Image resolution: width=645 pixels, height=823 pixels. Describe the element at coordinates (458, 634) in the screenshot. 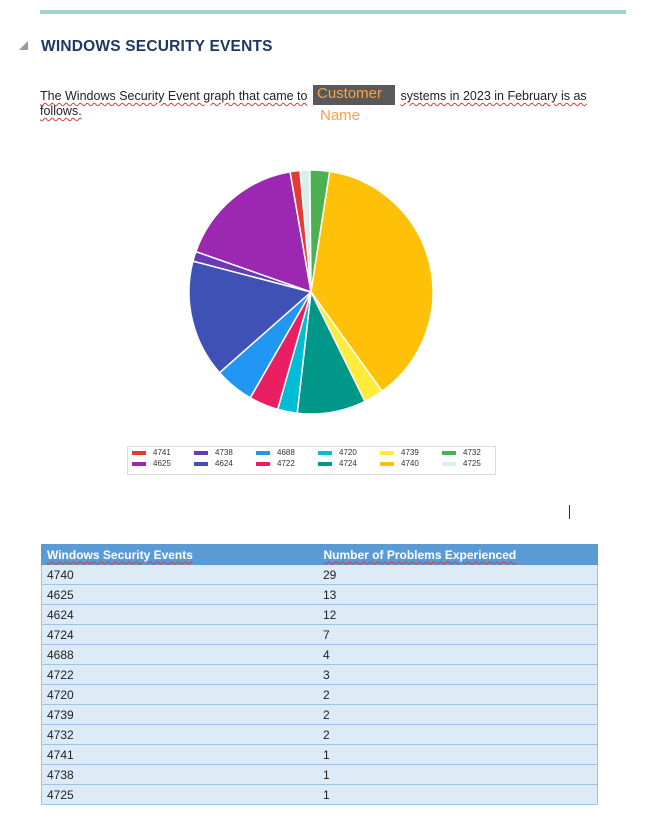

I see `problem-count-cell: 7` at that location.